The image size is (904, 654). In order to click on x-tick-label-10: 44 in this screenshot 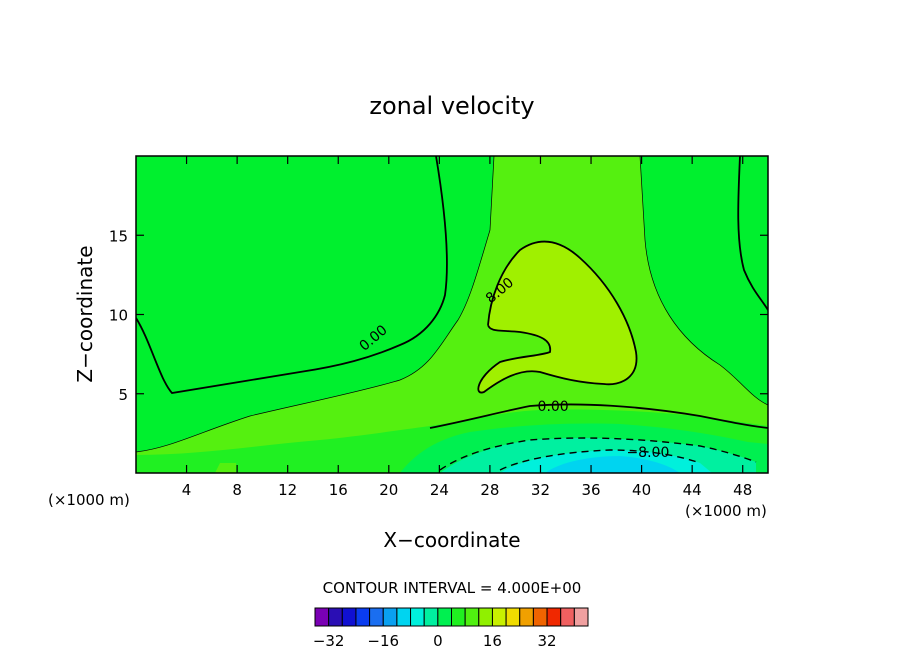, I will do `click(692, 490)`.